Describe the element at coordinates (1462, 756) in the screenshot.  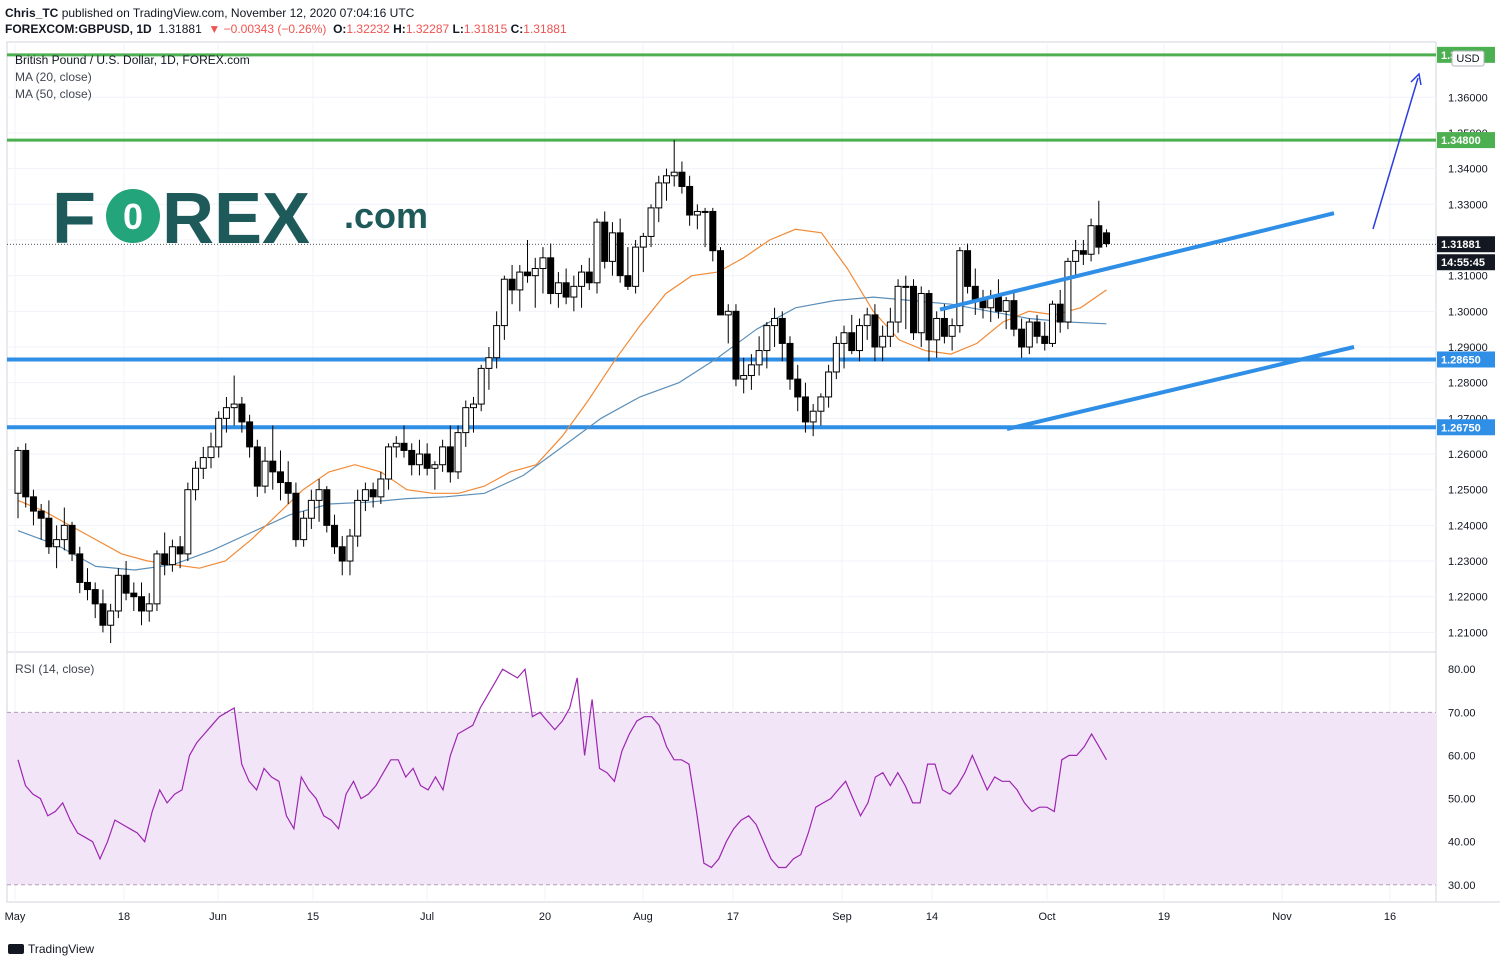
I see `rsi-tick-label: 60.00` at that location.